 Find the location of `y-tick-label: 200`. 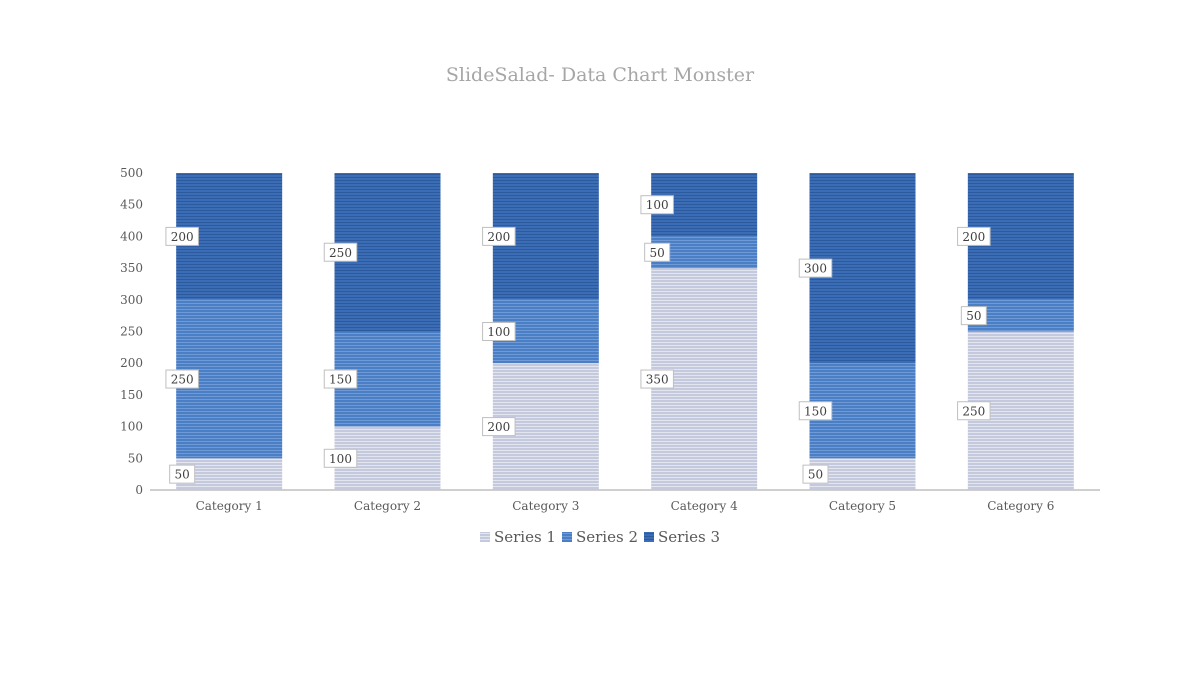

y-tick-label: 200 is located at coordinates (131, 363).